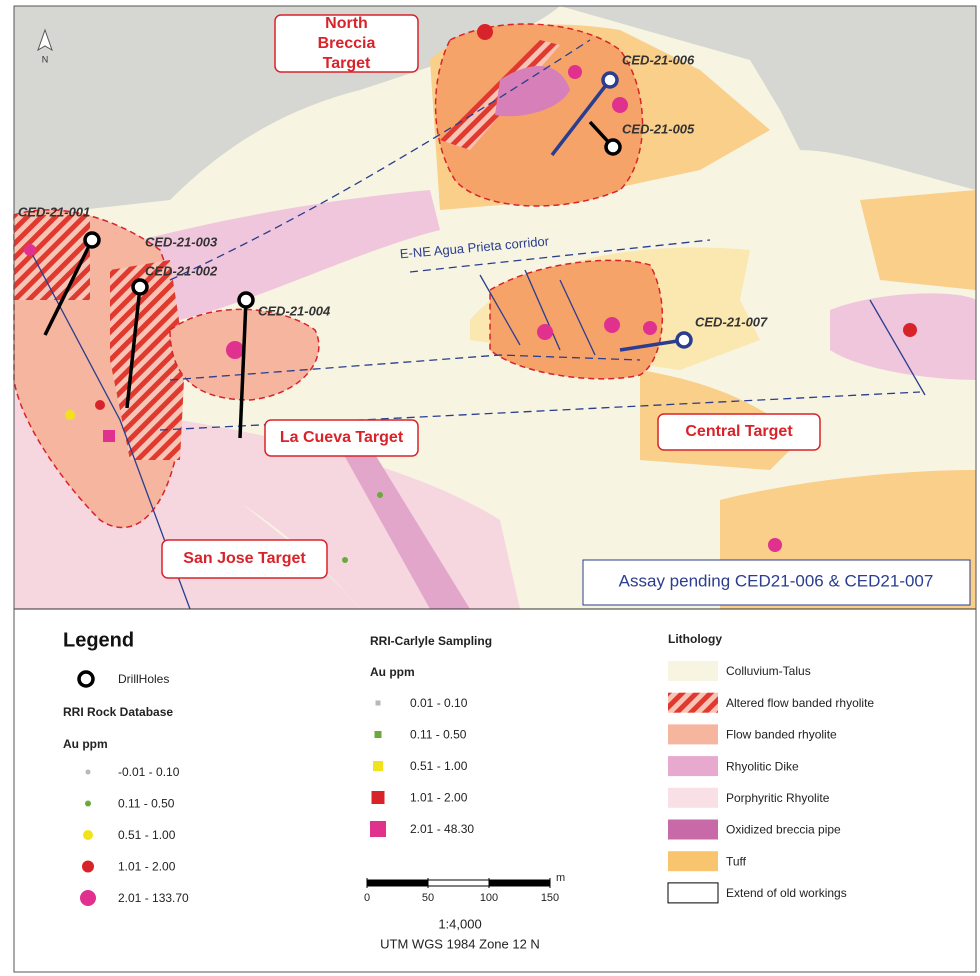 This screenshot has height=976, width=980. What do you see at coordinates (781, 735) in the screenshot?
I see `lithology-class: Flow banded rhyolite` at bounding box center [781, 735].